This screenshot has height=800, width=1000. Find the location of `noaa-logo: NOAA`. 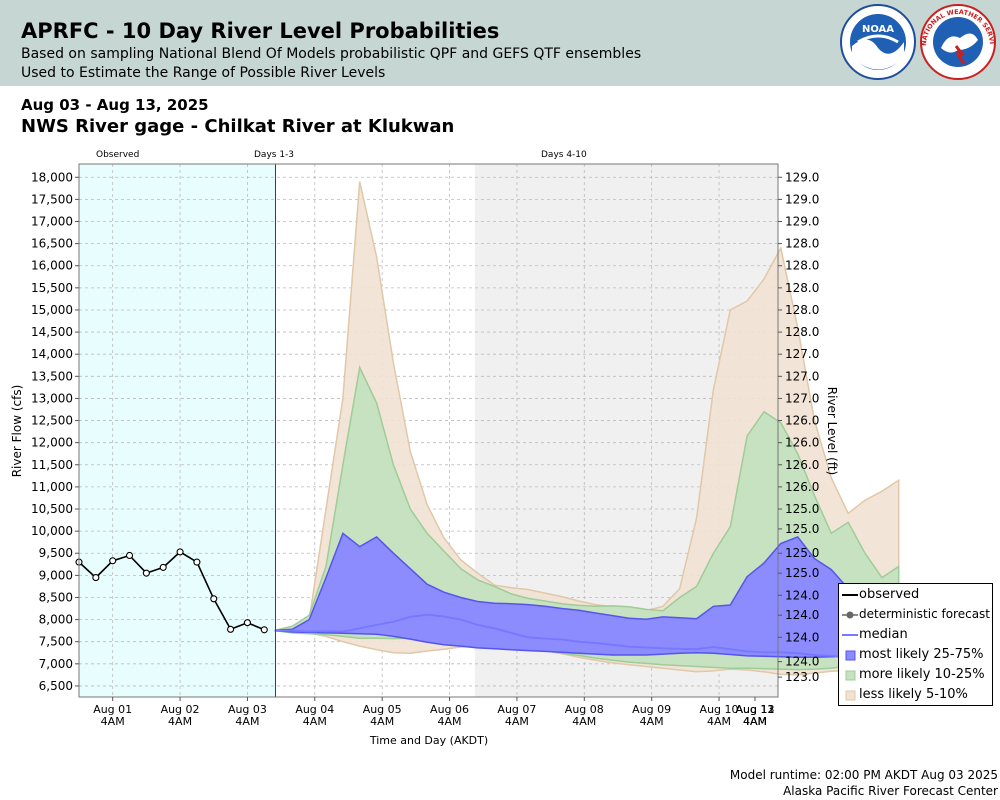

noaa-logo: NOAA is located at coordinates (878, 42).